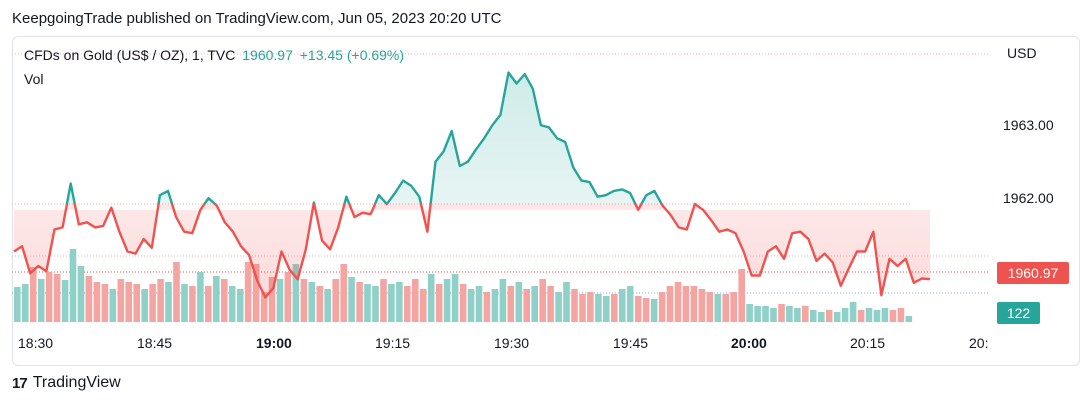  Describe the element at coordinates (1018, 313) in the screenshot. I see `volume-tag: 122` at that location.